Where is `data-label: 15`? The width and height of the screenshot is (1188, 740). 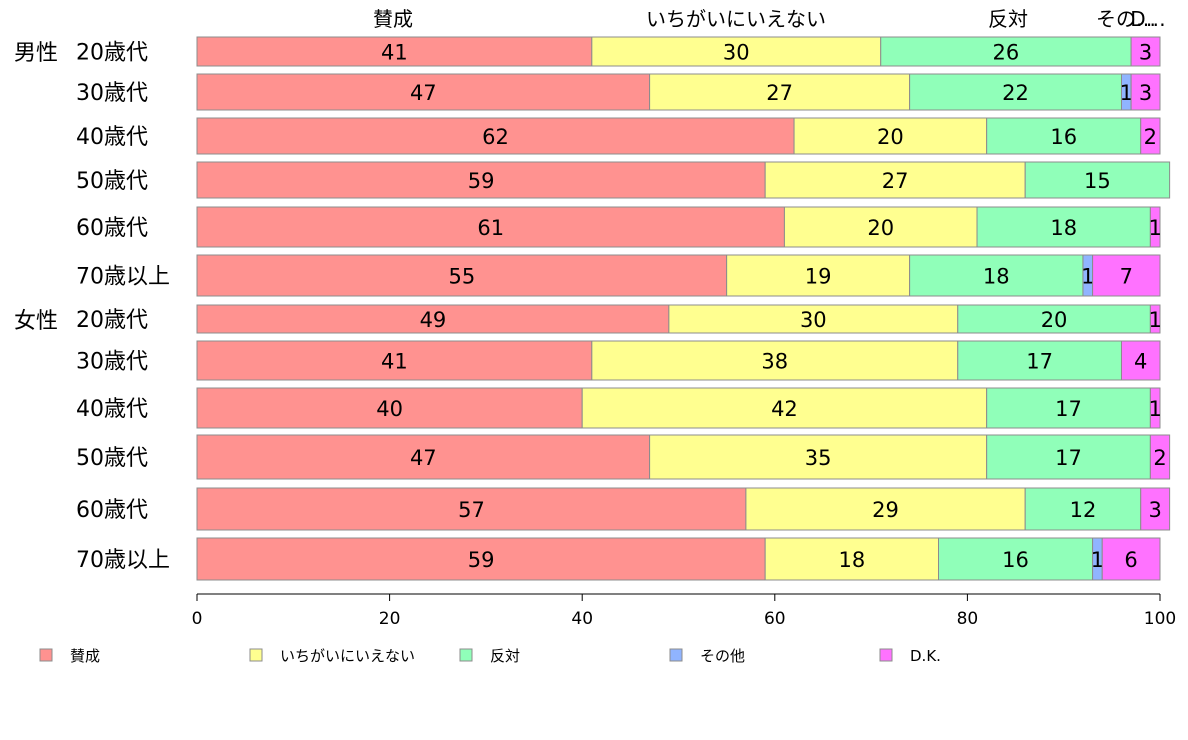
data-label: 15 is located at coordinates (1097, 181).